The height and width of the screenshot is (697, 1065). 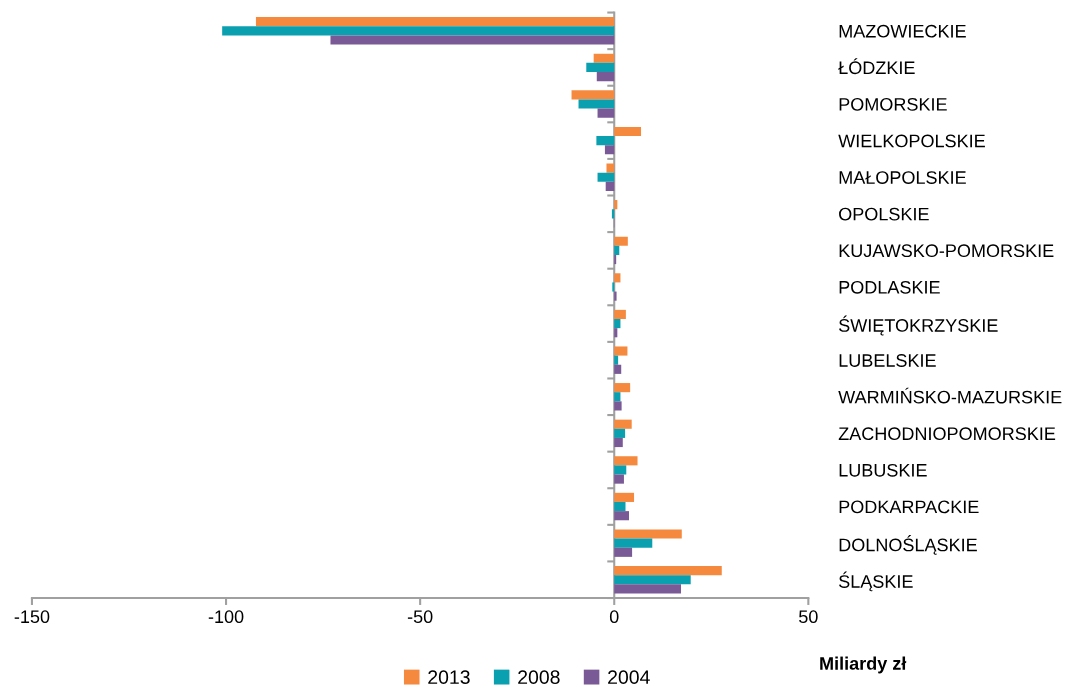 What do you see at coordinates (946, 251) in the screenshot?
I see `y-tick-label: KUJAWSKO-POMORSKIE` at bounding box center [946, 251].